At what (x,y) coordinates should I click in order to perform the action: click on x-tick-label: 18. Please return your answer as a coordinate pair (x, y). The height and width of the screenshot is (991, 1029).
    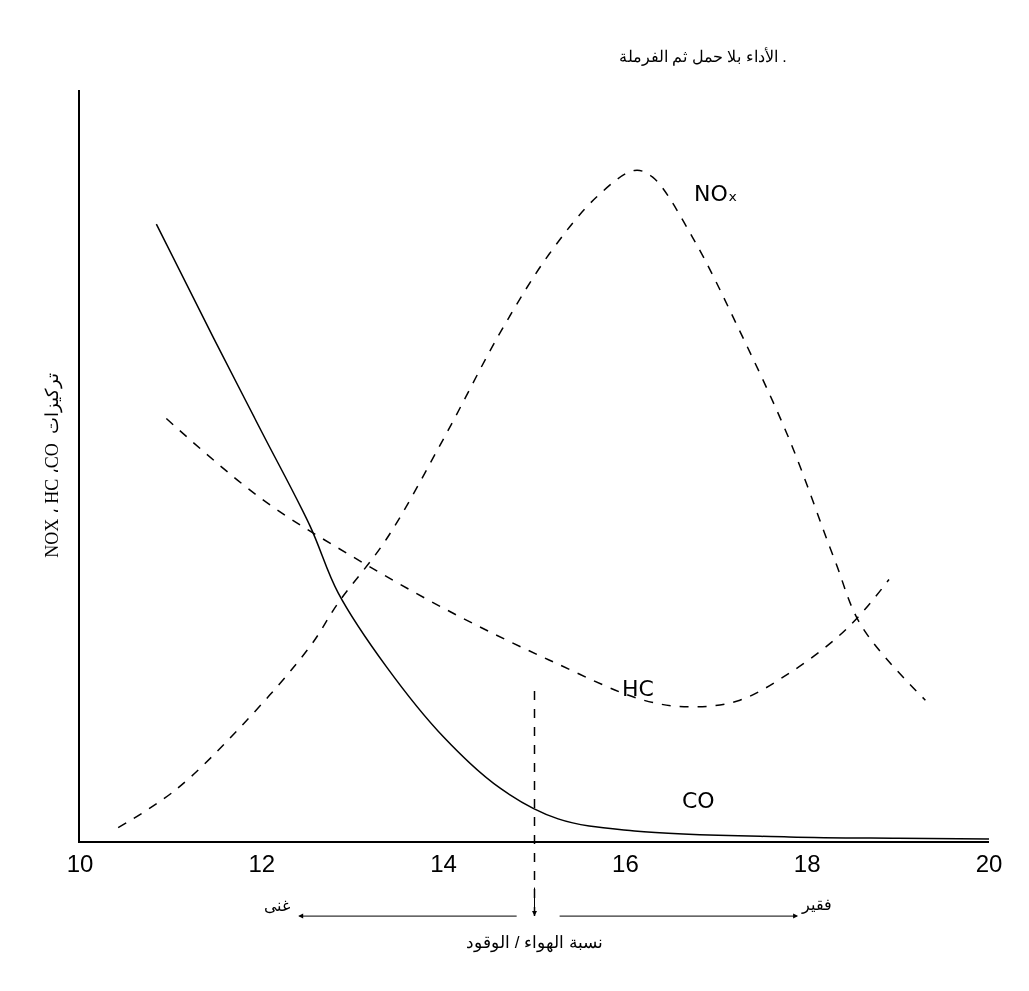
    Looking at the image, I should click on (807, 863).